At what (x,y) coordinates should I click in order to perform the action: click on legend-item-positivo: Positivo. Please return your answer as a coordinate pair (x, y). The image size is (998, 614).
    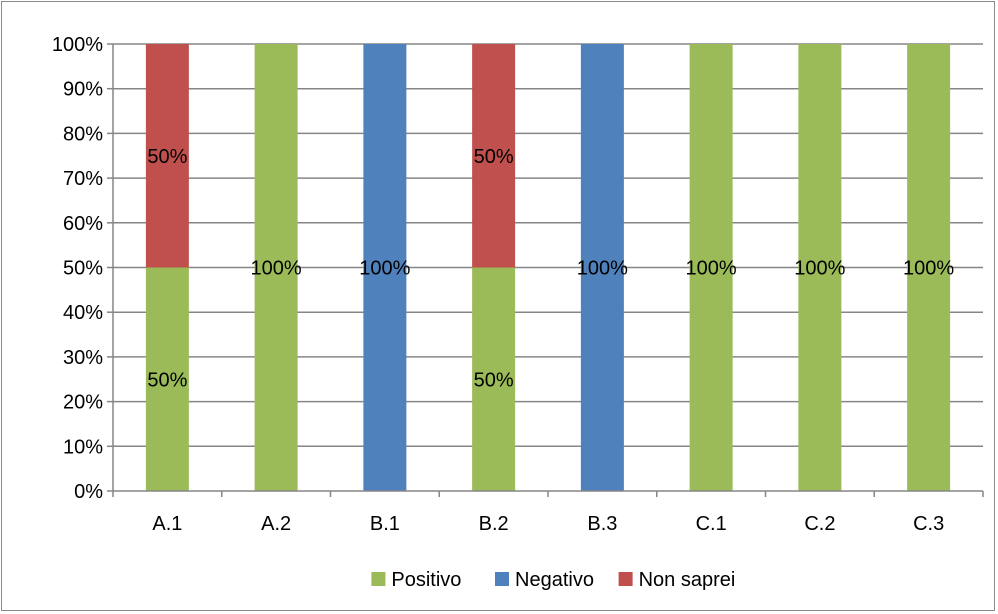
    Looking at the image, I should click on (416, 580).